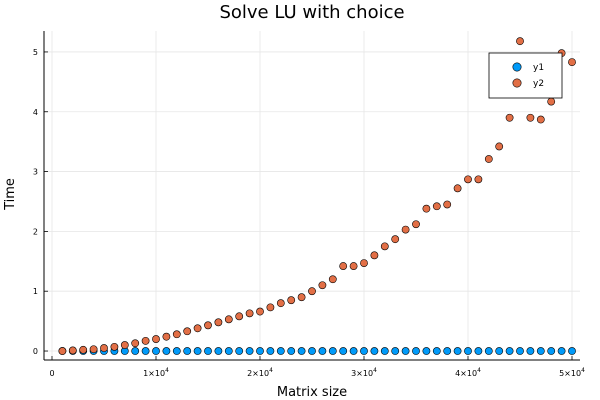 The width and height of the screenshot is (600, 400). I want to click on y-axis-label: Time, so click(10, 194).